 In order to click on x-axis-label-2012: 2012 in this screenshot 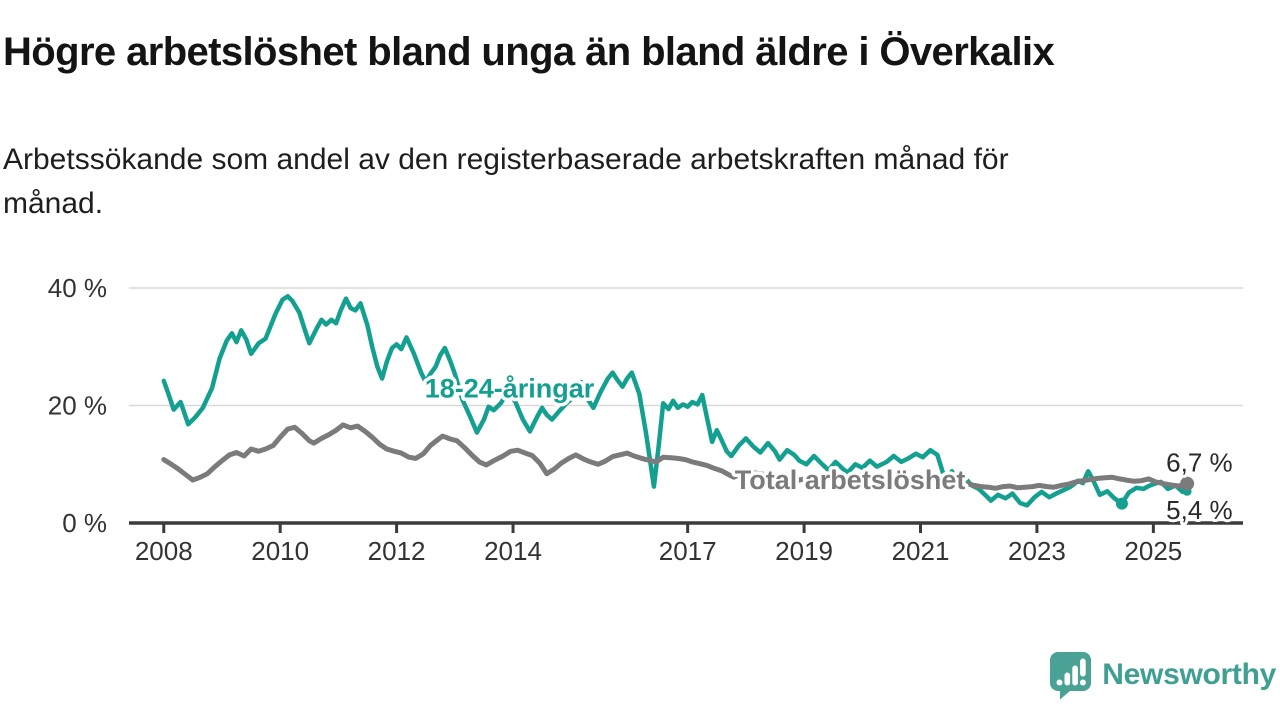, I will do `click(397, 551)`.